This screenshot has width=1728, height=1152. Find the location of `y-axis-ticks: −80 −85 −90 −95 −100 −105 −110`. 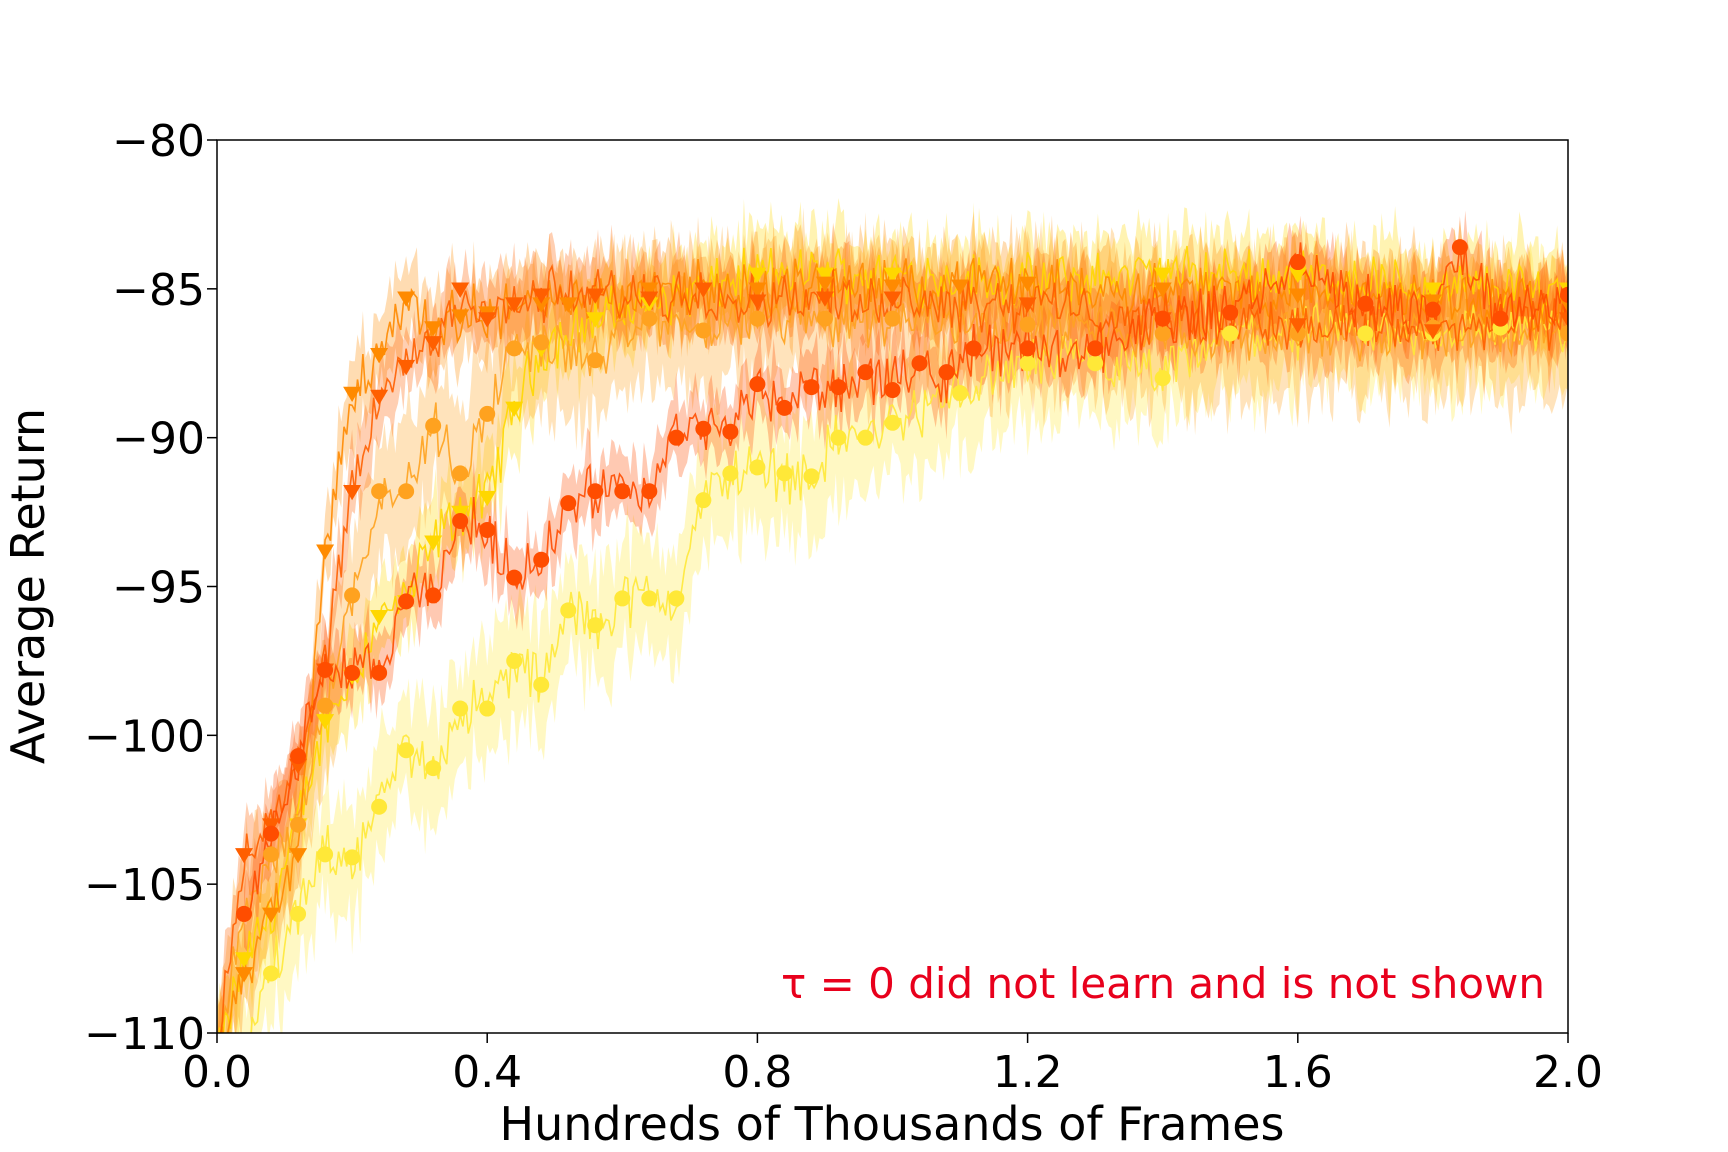

y-axis-ticks: −80 −85 −90 −95 −100 −105 −110 is located at coordinates (150, 588).